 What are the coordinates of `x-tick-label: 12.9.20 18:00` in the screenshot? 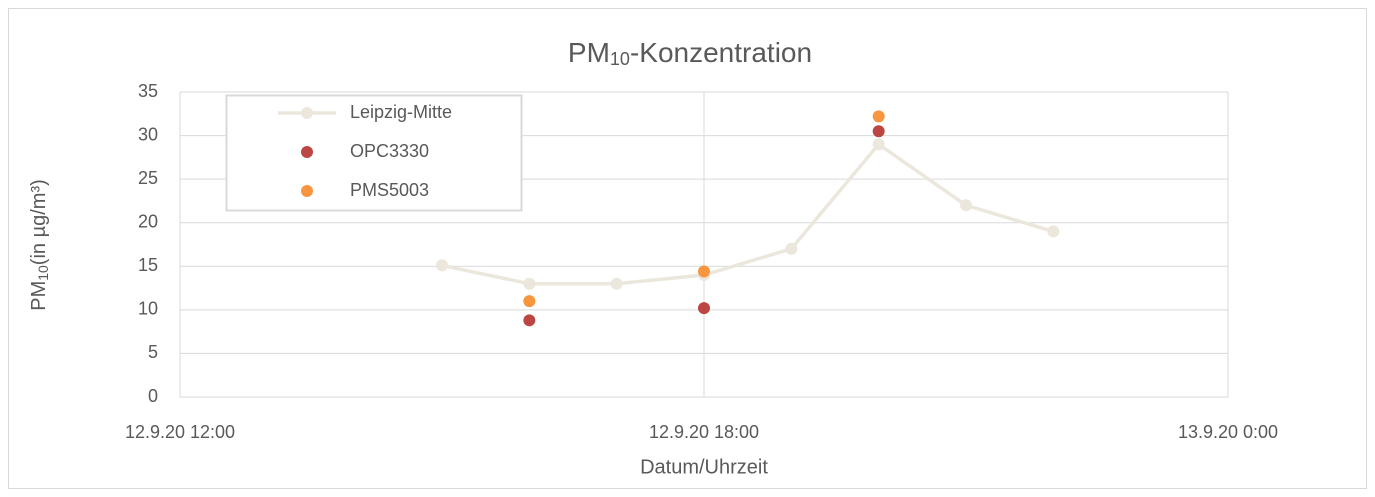 It's located at (704, 432).